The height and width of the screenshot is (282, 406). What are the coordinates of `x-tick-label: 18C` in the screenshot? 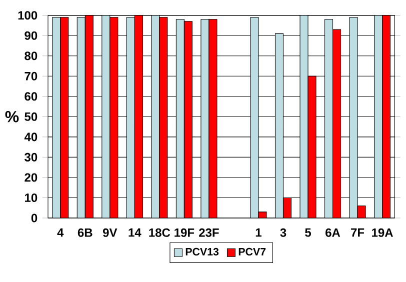 It's located at (159, 232).